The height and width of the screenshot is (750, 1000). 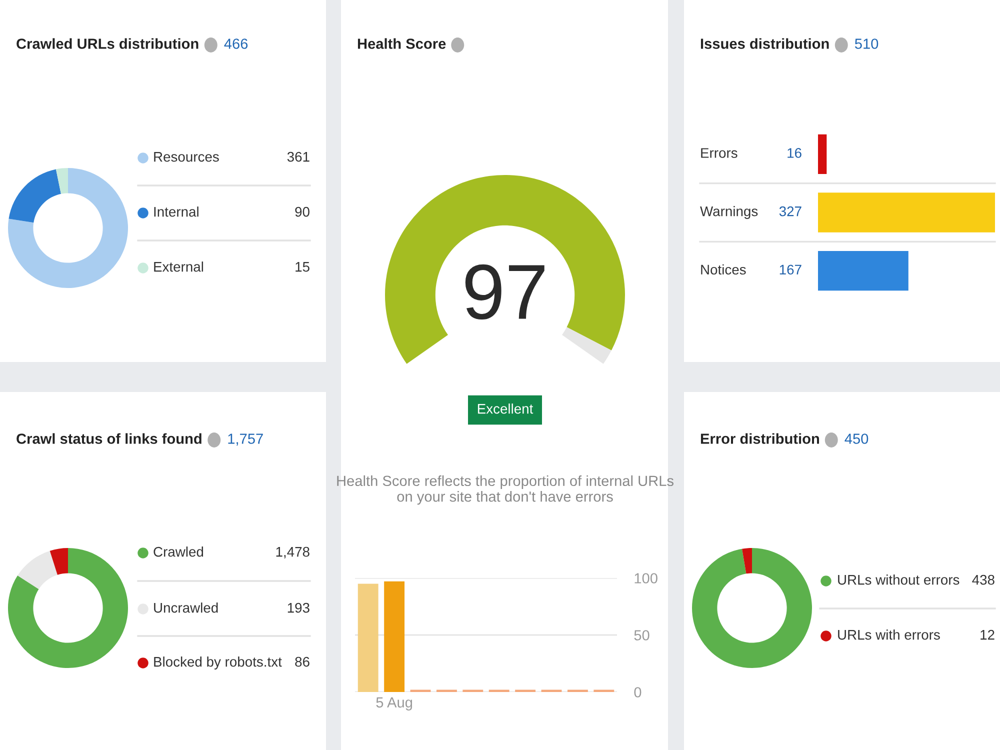 I want to click on y-tick-label: 100, so click(x=646, y=578).